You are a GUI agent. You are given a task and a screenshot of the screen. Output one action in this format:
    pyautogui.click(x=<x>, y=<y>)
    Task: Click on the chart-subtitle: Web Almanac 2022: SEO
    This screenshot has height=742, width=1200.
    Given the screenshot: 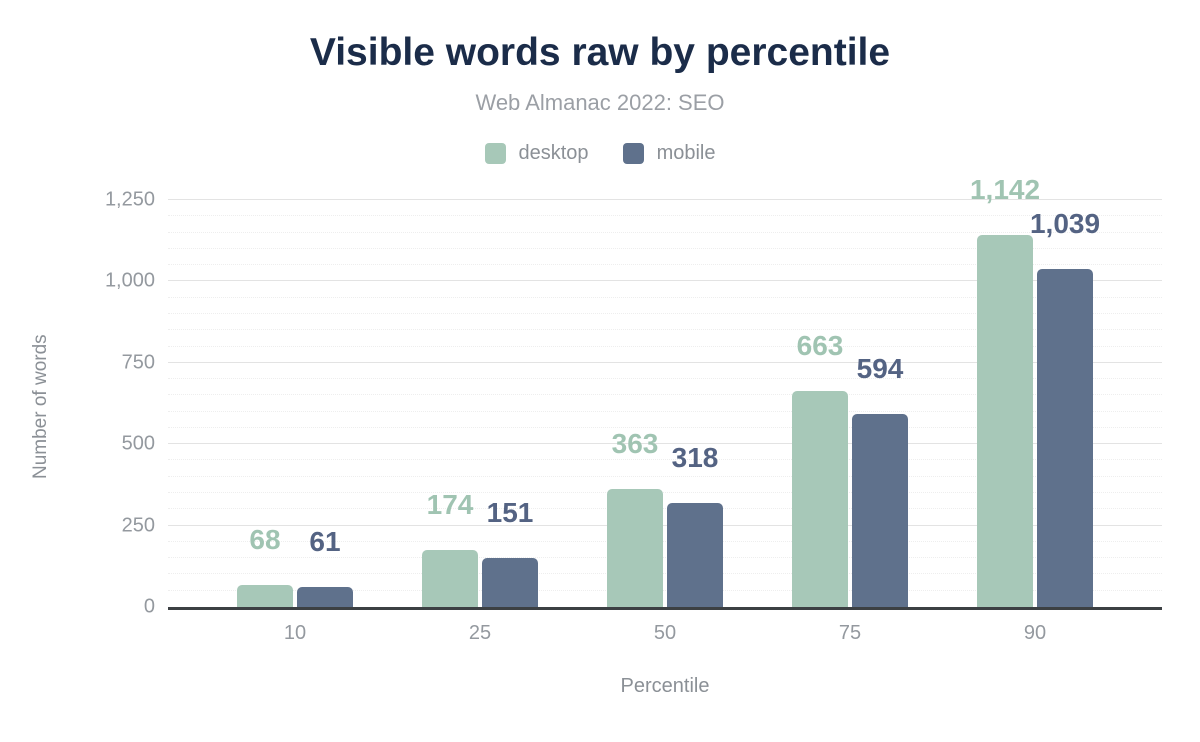 What is the action you would take?
    pyautogui.click(x=600, y=102)
    